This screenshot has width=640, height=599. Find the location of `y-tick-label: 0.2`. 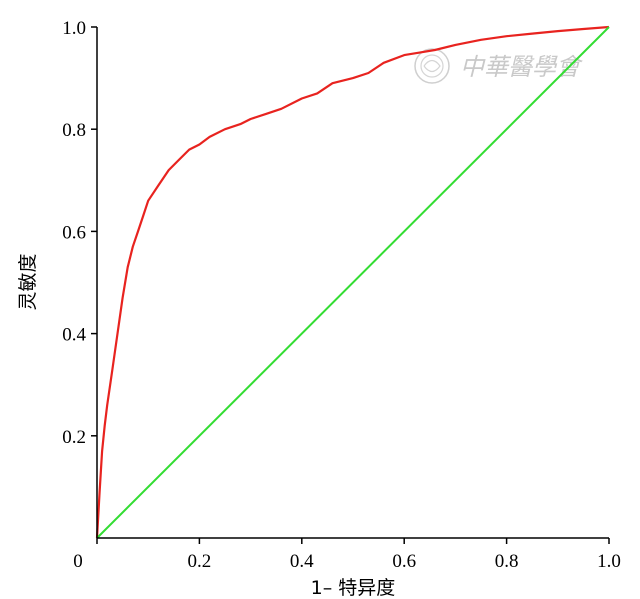

y-tick-label: 0.2 is located at coordinates (74, 437).